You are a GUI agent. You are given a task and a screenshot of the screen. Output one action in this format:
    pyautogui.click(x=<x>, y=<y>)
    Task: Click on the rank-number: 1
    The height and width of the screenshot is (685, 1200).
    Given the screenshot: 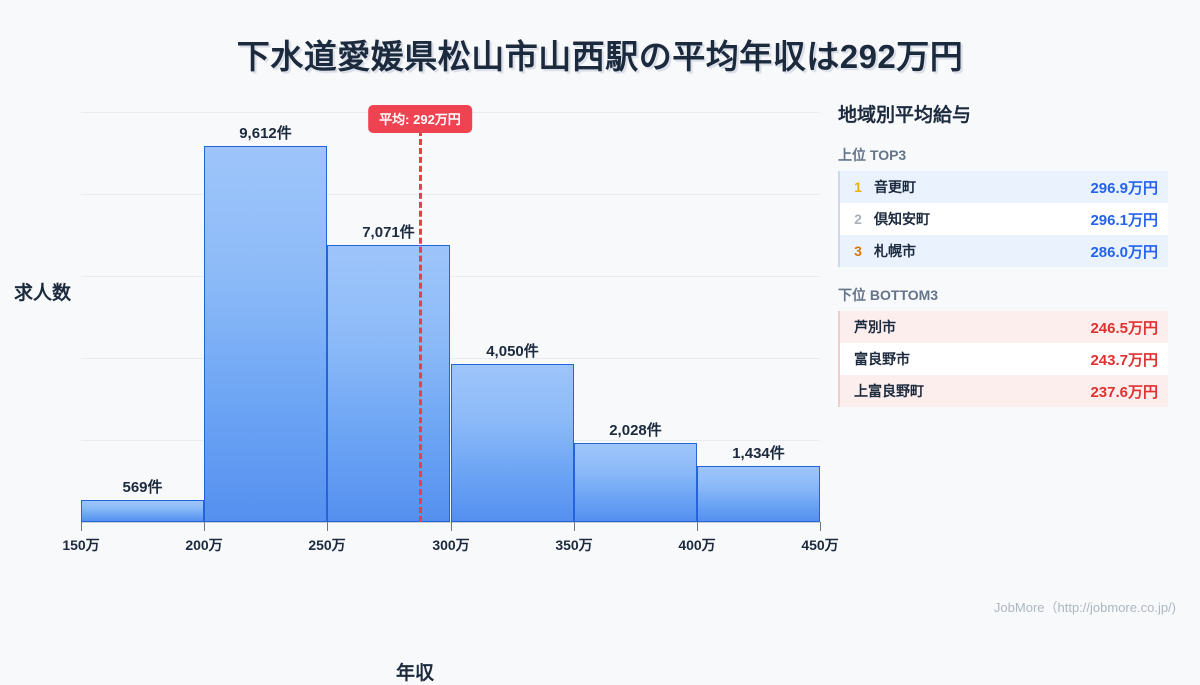 What is the action you would take?
    pyautogui.click(x=858, y=187)
    